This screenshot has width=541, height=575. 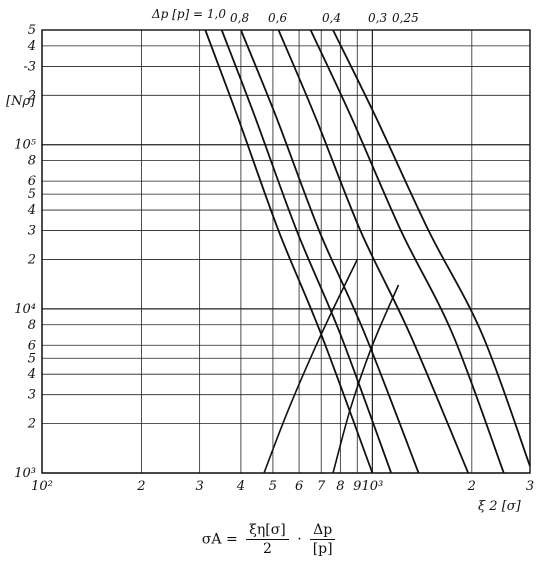 What do you see at coordinates (500, 506) in the screenshot?
I see `x-axis-label: ξ 2 [σ]` at bounding box center [500, 506].